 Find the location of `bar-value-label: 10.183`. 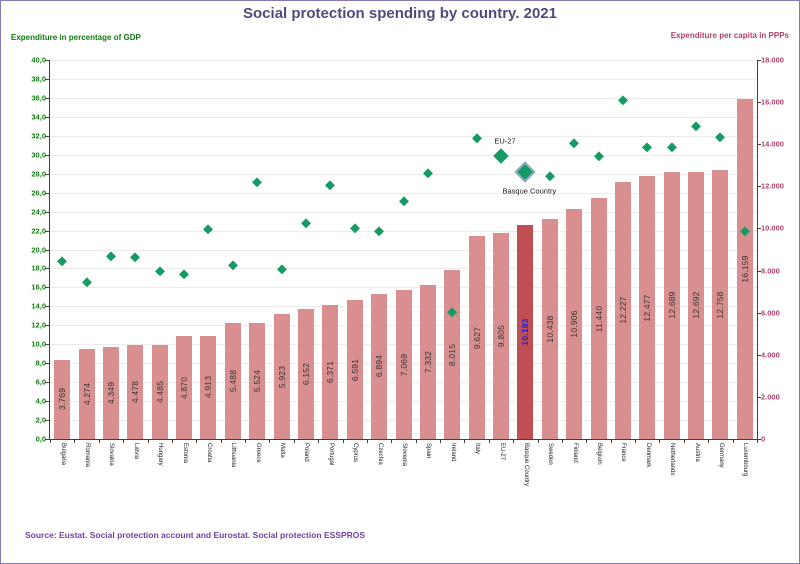

bar-value-label: 10.183 is located at coordinates (525, 332).